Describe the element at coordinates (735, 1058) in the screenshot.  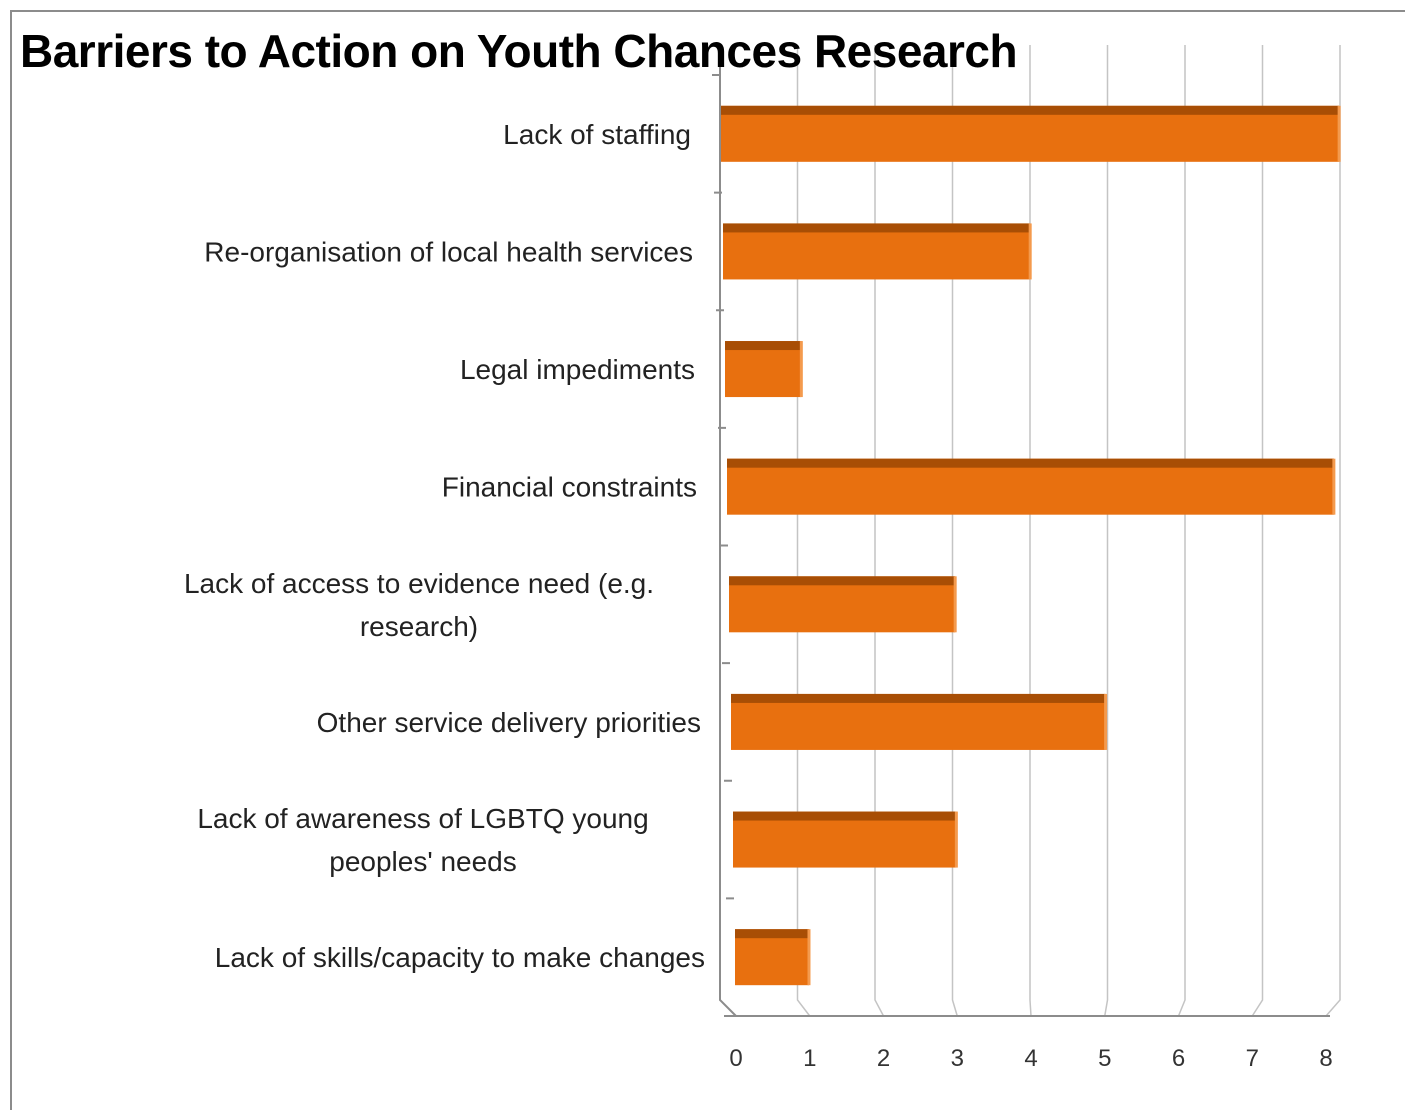
I see `x-tick-label-0: 0` at that location.